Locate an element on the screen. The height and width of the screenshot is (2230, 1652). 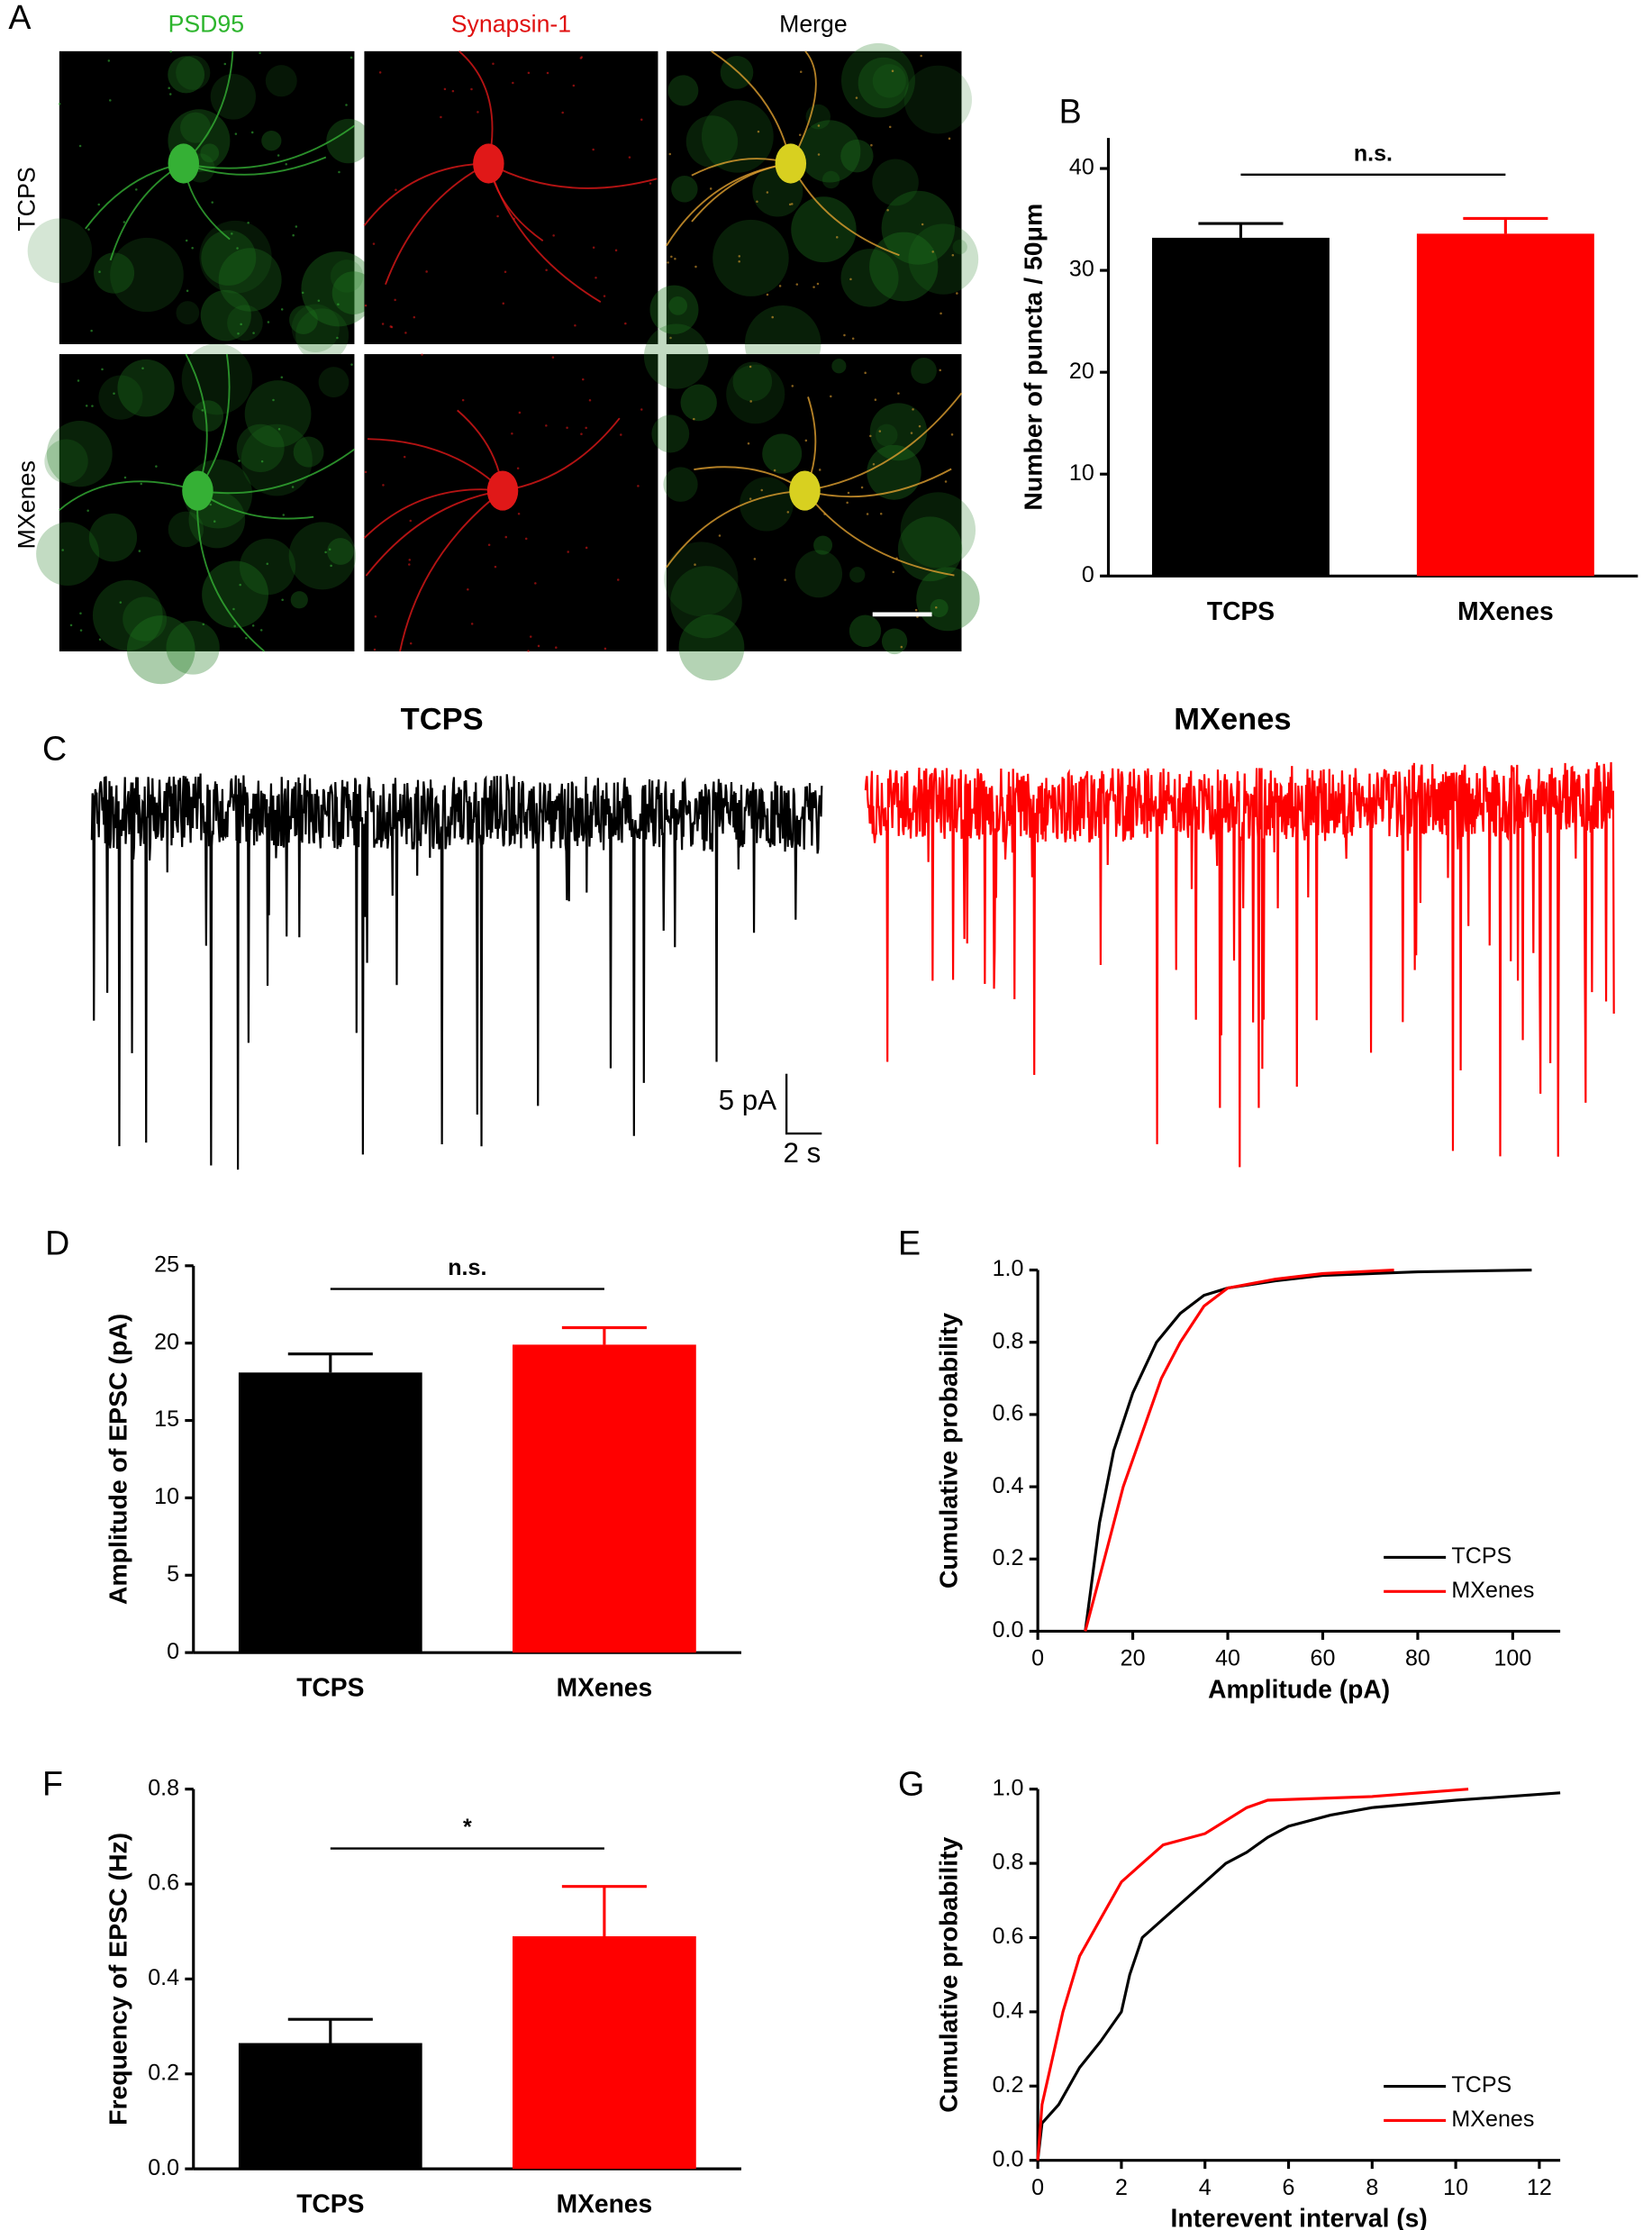
y-tick-label: 20 is located at coordinates (1081, 371).